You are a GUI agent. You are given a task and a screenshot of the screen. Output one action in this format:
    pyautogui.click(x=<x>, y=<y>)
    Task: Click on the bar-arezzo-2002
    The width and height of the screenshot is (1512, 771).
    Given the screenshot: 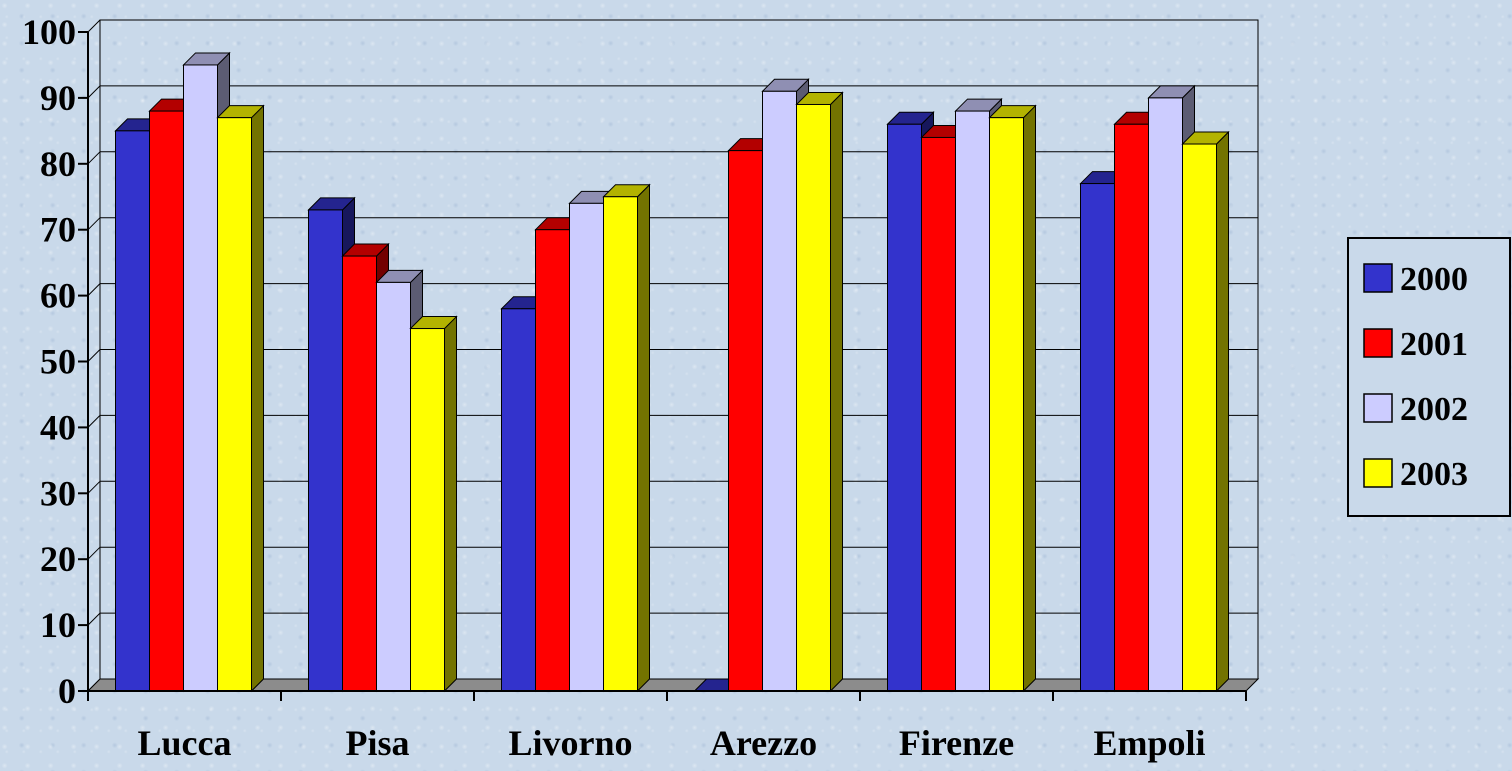 What is the action you would take?
    pyautogui.click(x=785, y=385)
    